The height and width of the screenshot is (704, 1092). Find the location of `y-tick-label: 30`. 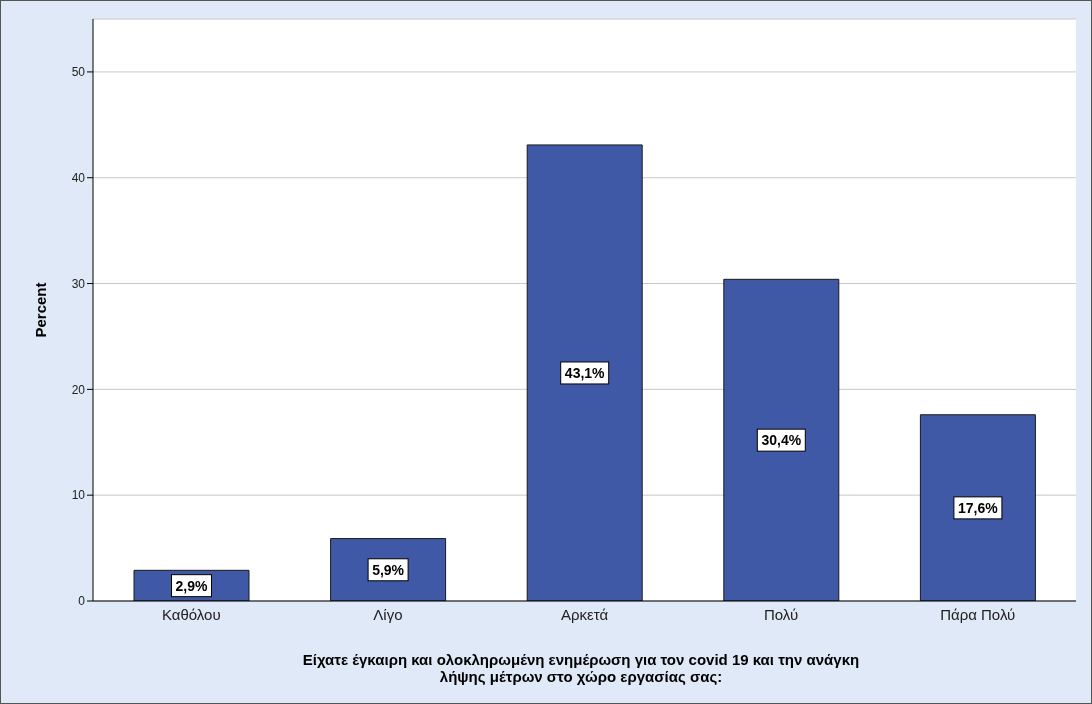

y-tick-label: 30 is located at coordinates (78, 283).